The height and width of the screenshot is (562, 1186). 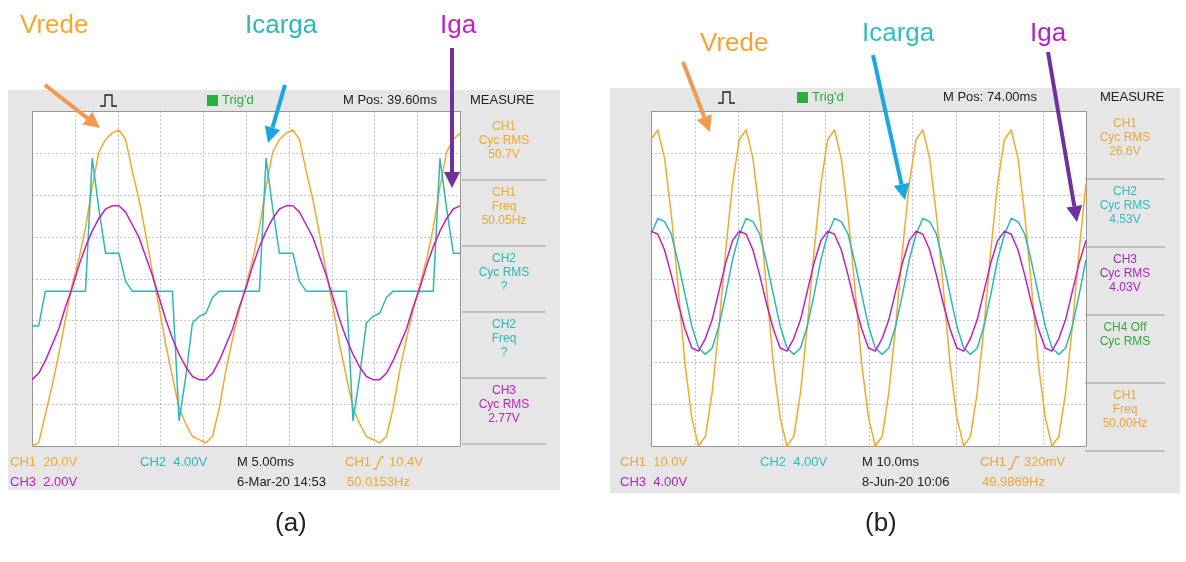 What do you see at coordinates (1125, 205) in the screenshot?
I see `text: CH2 Cyc RMS 4.53V` at bounding box center [1125, 205].